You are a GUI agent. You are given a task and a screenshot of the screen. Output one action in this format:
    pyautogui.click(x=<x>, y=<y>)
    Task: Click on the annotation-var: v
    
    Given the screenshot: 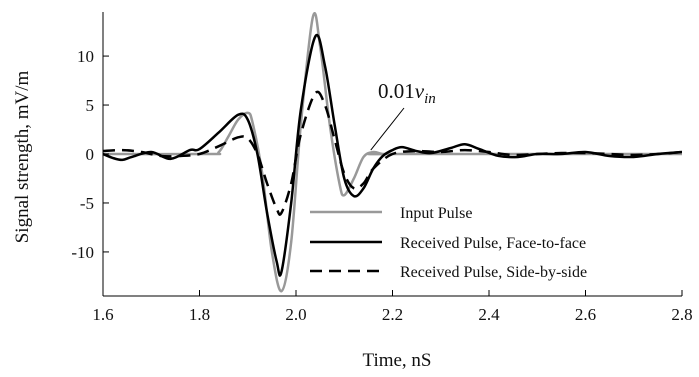 What is the action you would take?
    pyautogui.click(x=420, y=91)
    